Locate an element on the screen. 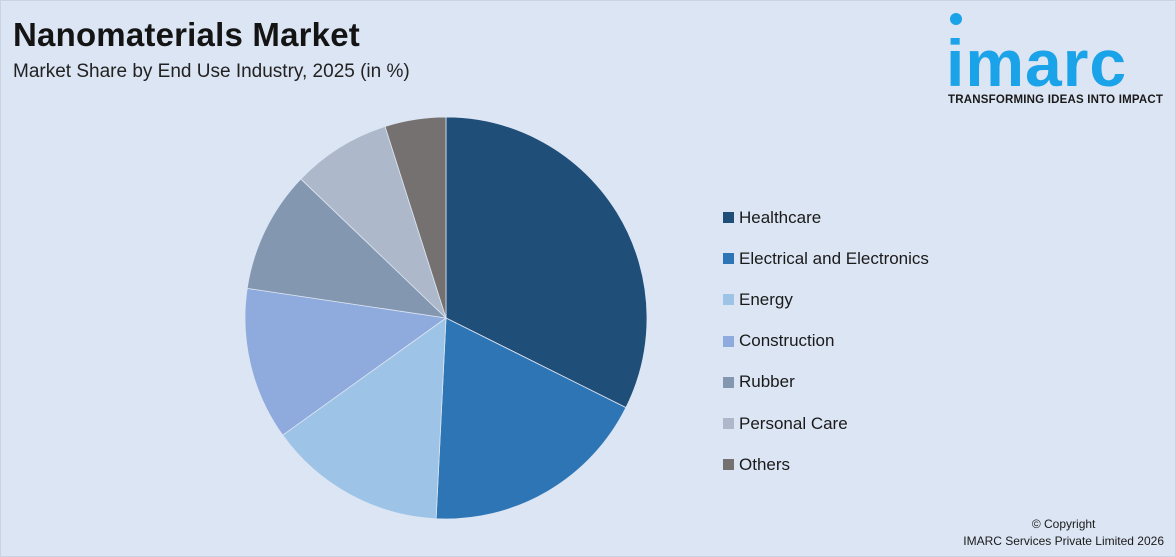 The height and width of the screenshot is (557, 1176). legend-label: Personal Care is located at coordinates (793, 423).